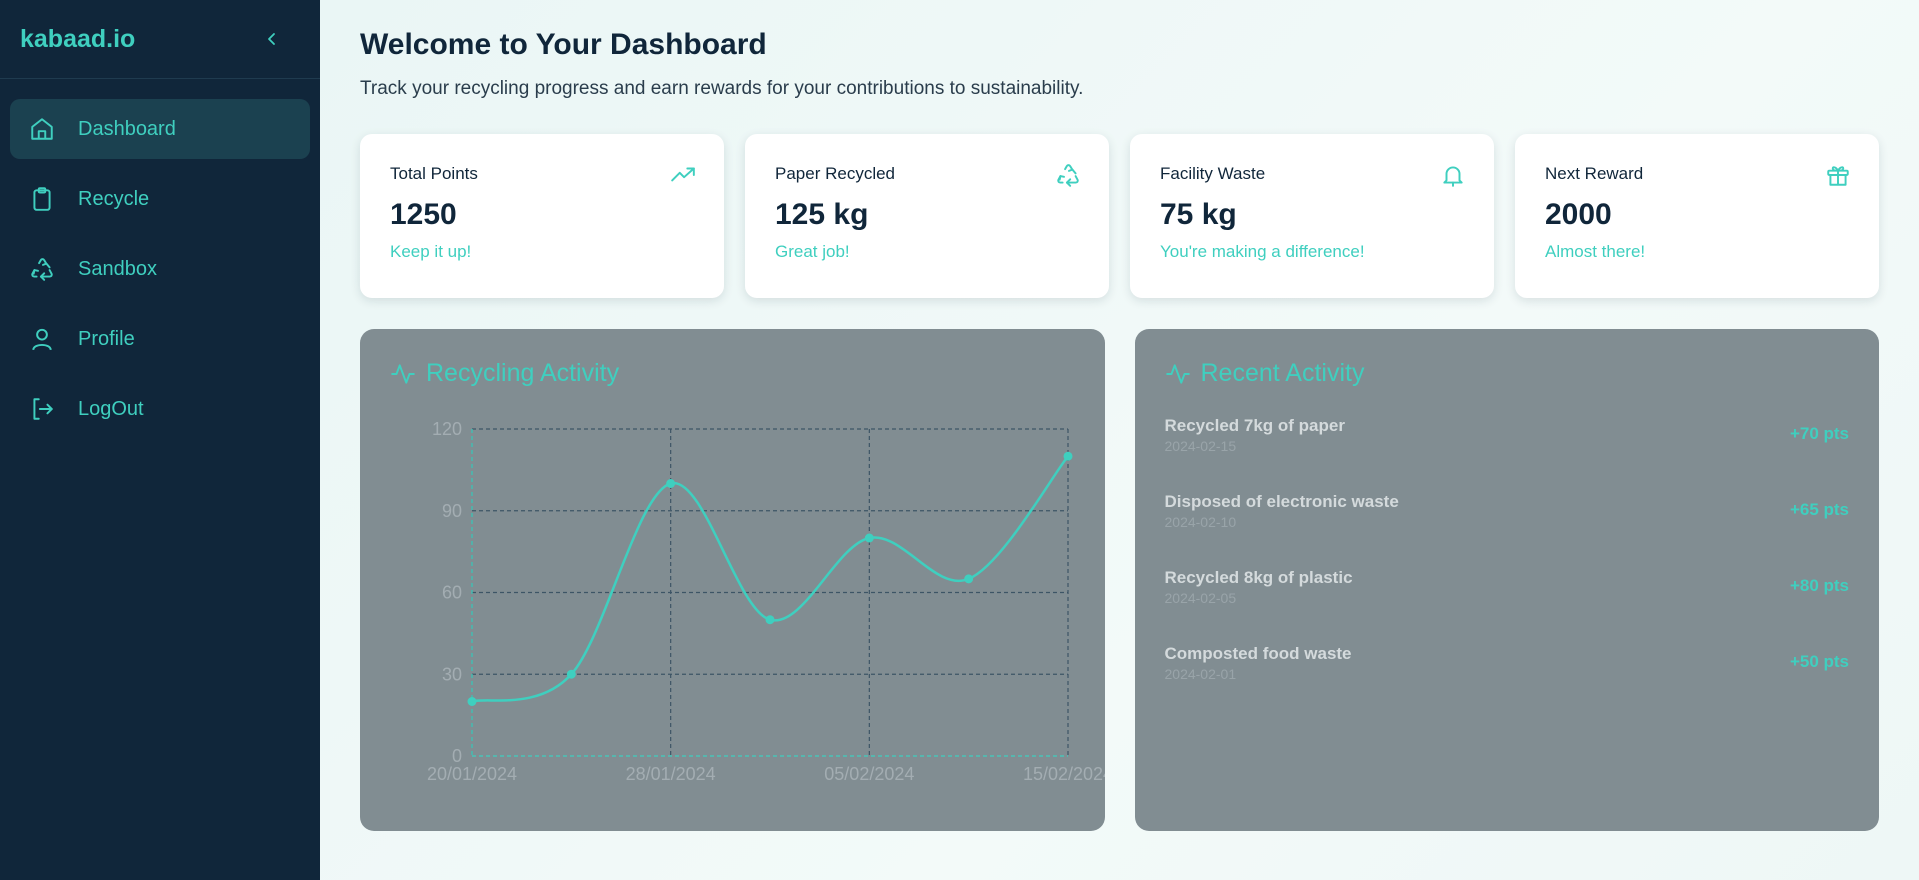 The image size is (1919, 880). What do you see at coordinates (452, 593) in the screenshot?
I see `y-tick-label: 60` at bounding box center [452, 593].